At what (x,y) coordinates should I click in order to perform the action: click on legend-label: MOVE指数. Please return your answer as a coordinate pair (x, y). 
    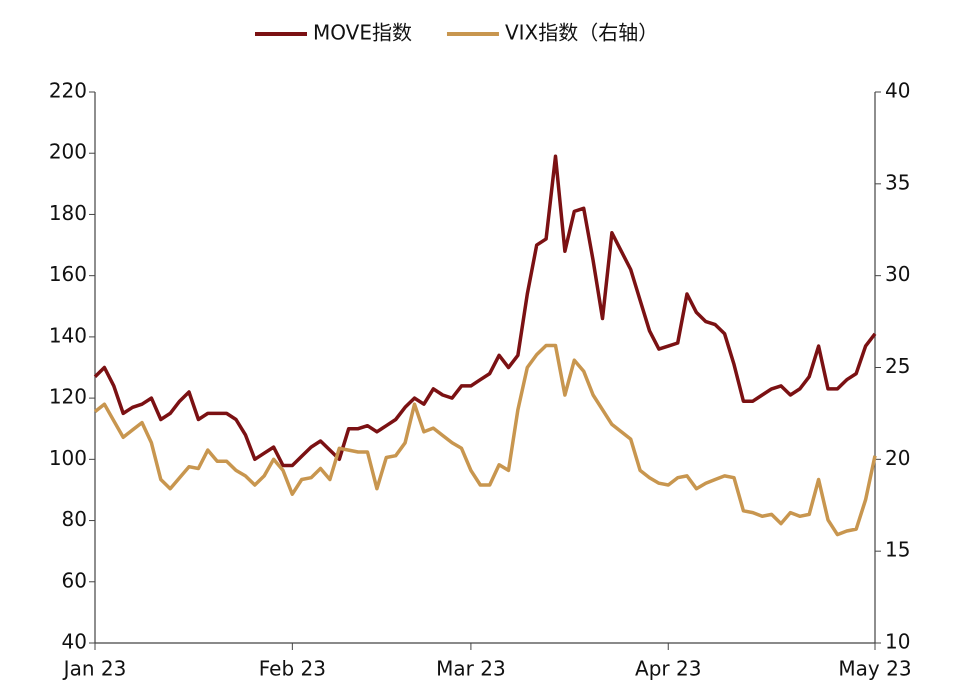
    Looking at the image, I should click on (362, 33).